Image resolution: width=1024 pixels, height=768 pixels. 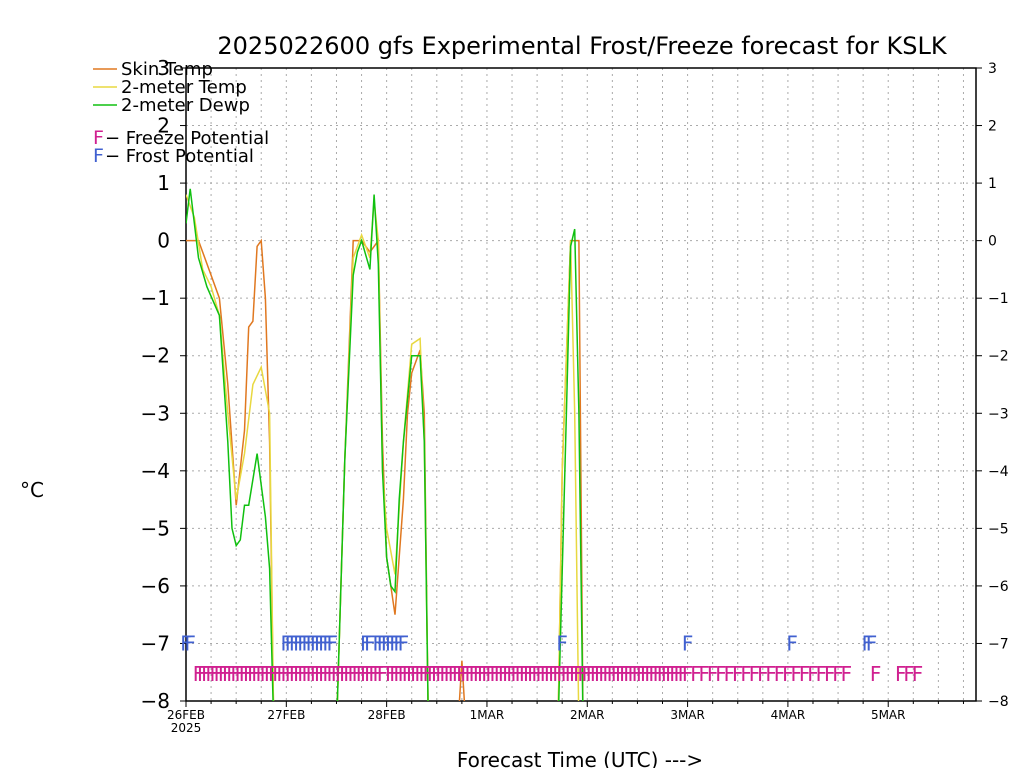 I want to click on y-tick-label-right: 2, so click(x=992, y=127).